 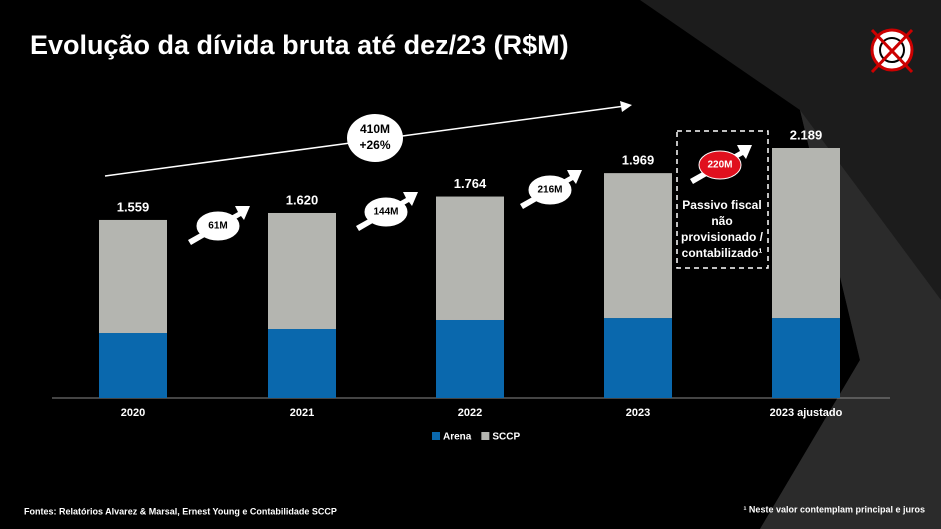 I want to click on bubble-label: 144M, so click(x=385, y=212).